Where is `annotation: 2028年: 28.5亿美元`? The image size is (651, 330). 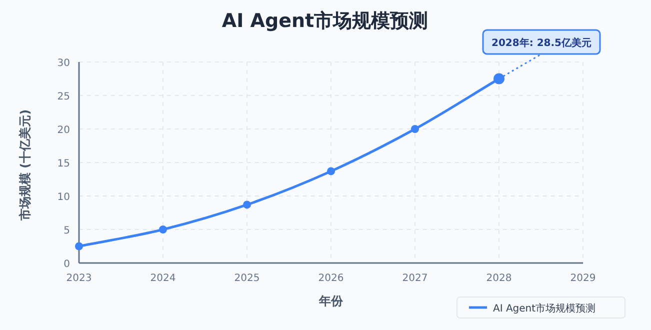 annotation: 2028年: 28.5亿美元 is located at coordinates (542, 43).